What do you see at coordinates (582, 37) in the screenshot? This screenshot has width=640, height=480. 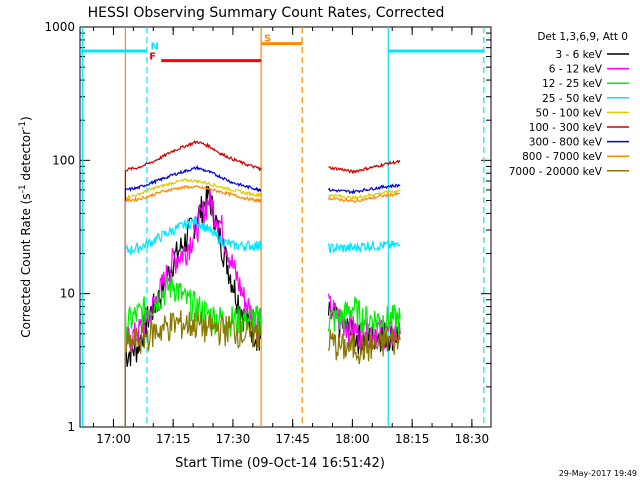 I see `legend-header: Det 1,3,6,9, Att 0` at bounding box center [582, 37].